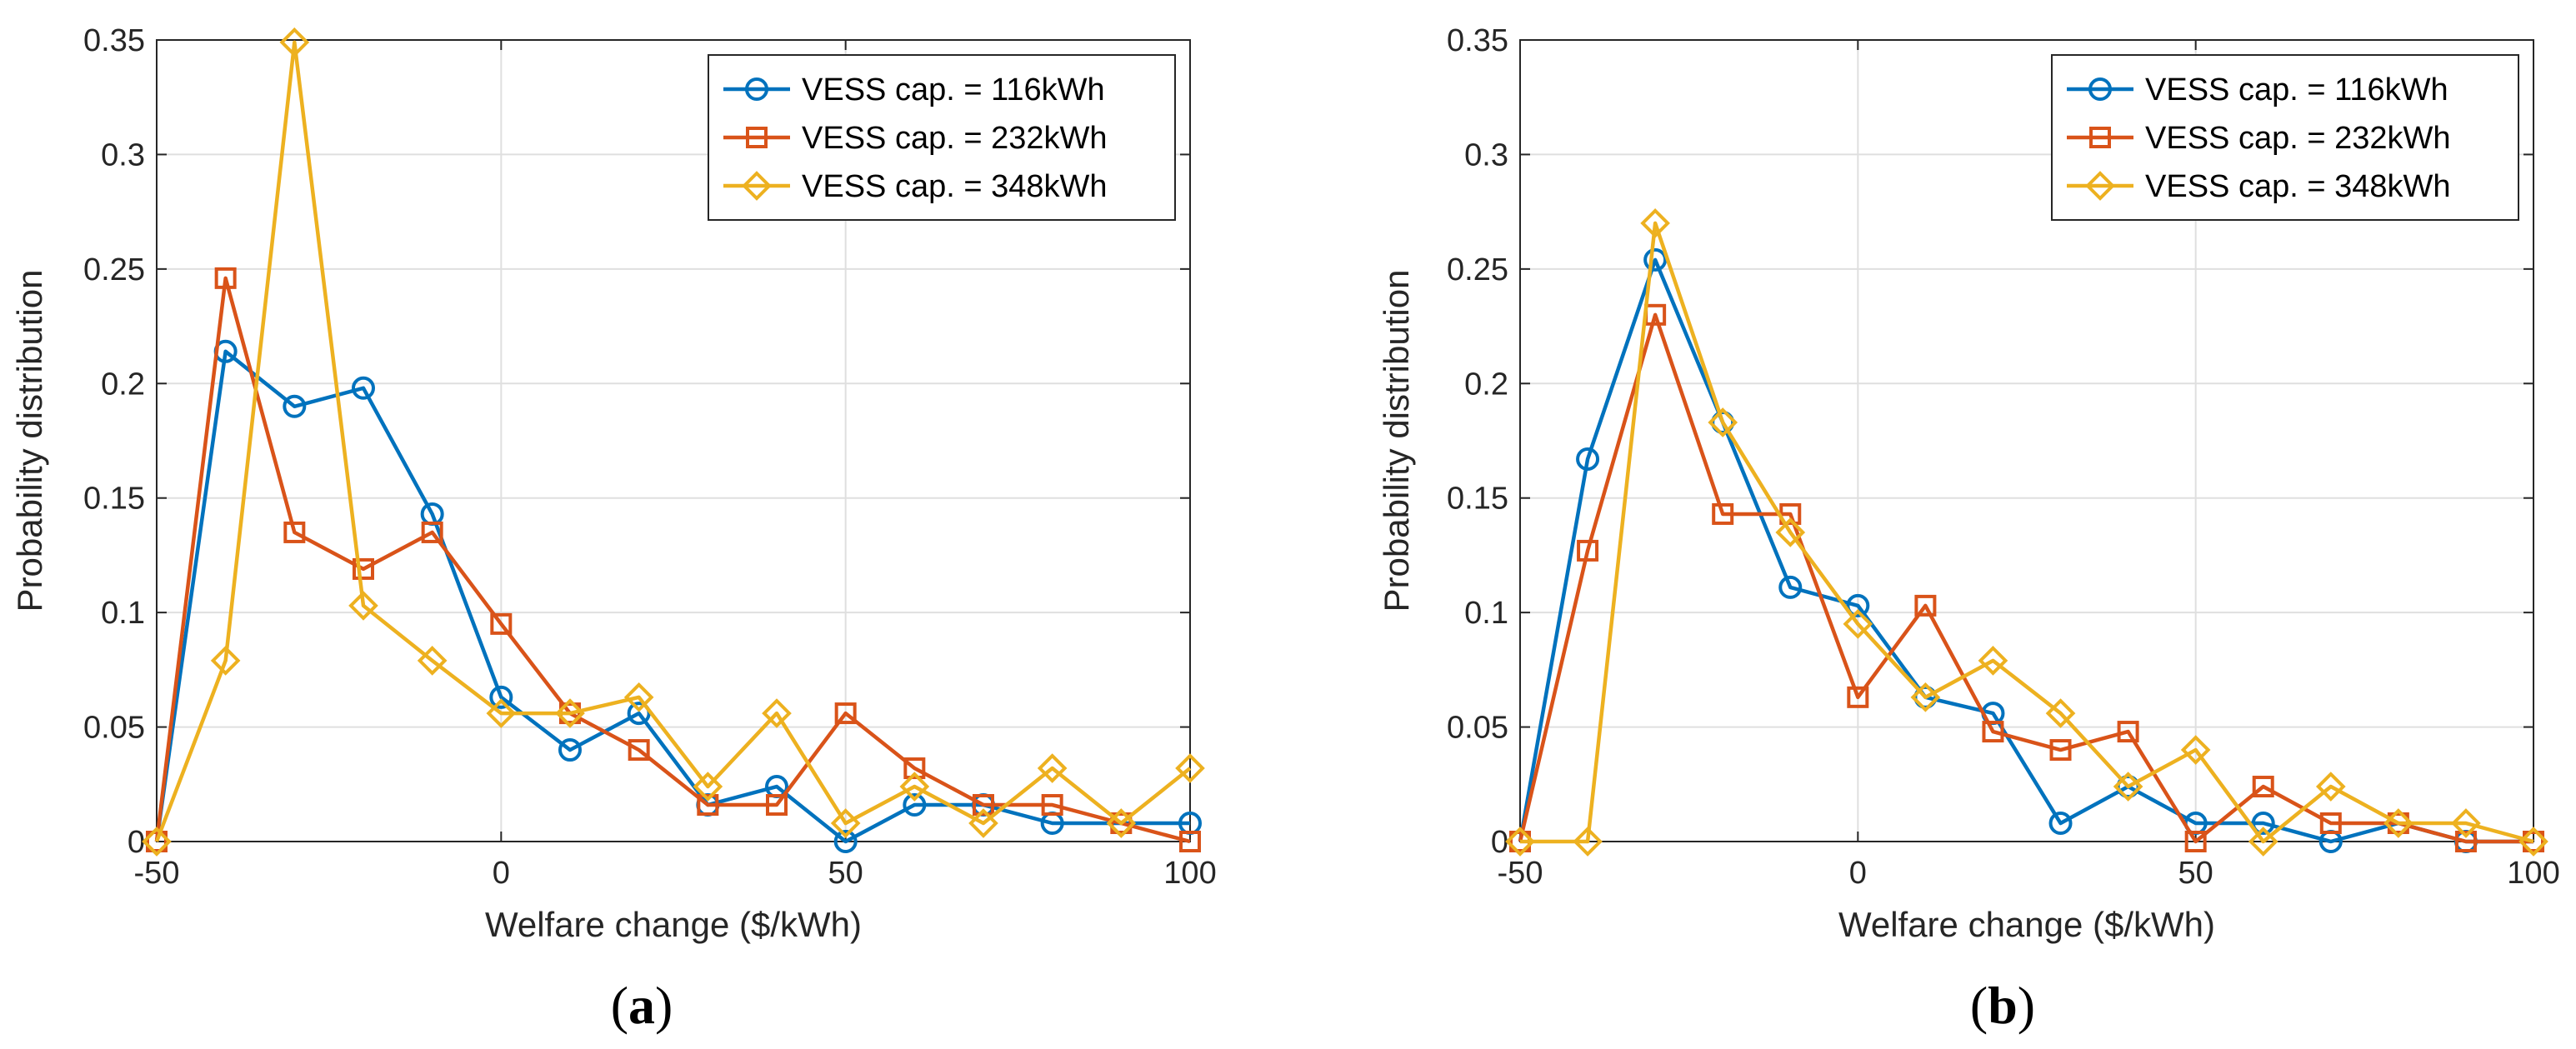 The image size is (2576, 1049). Describe the element at coordinates (1477, 728) in the screenshot. I see `y-tick-label: 0.05` at that location.